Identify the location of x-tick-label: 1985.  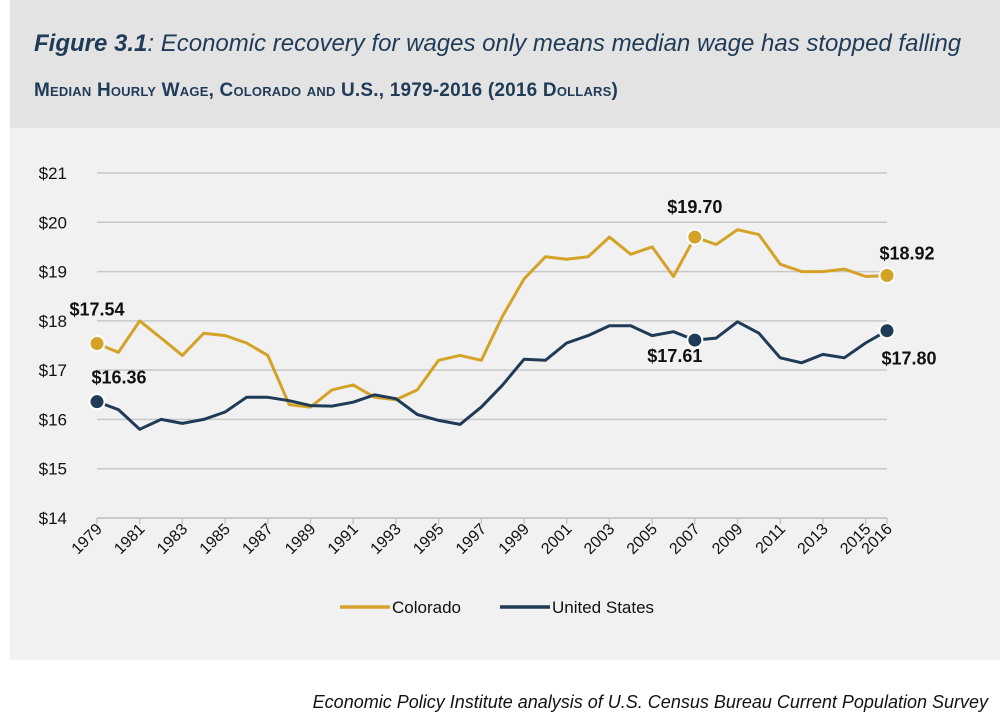
(215, 539).